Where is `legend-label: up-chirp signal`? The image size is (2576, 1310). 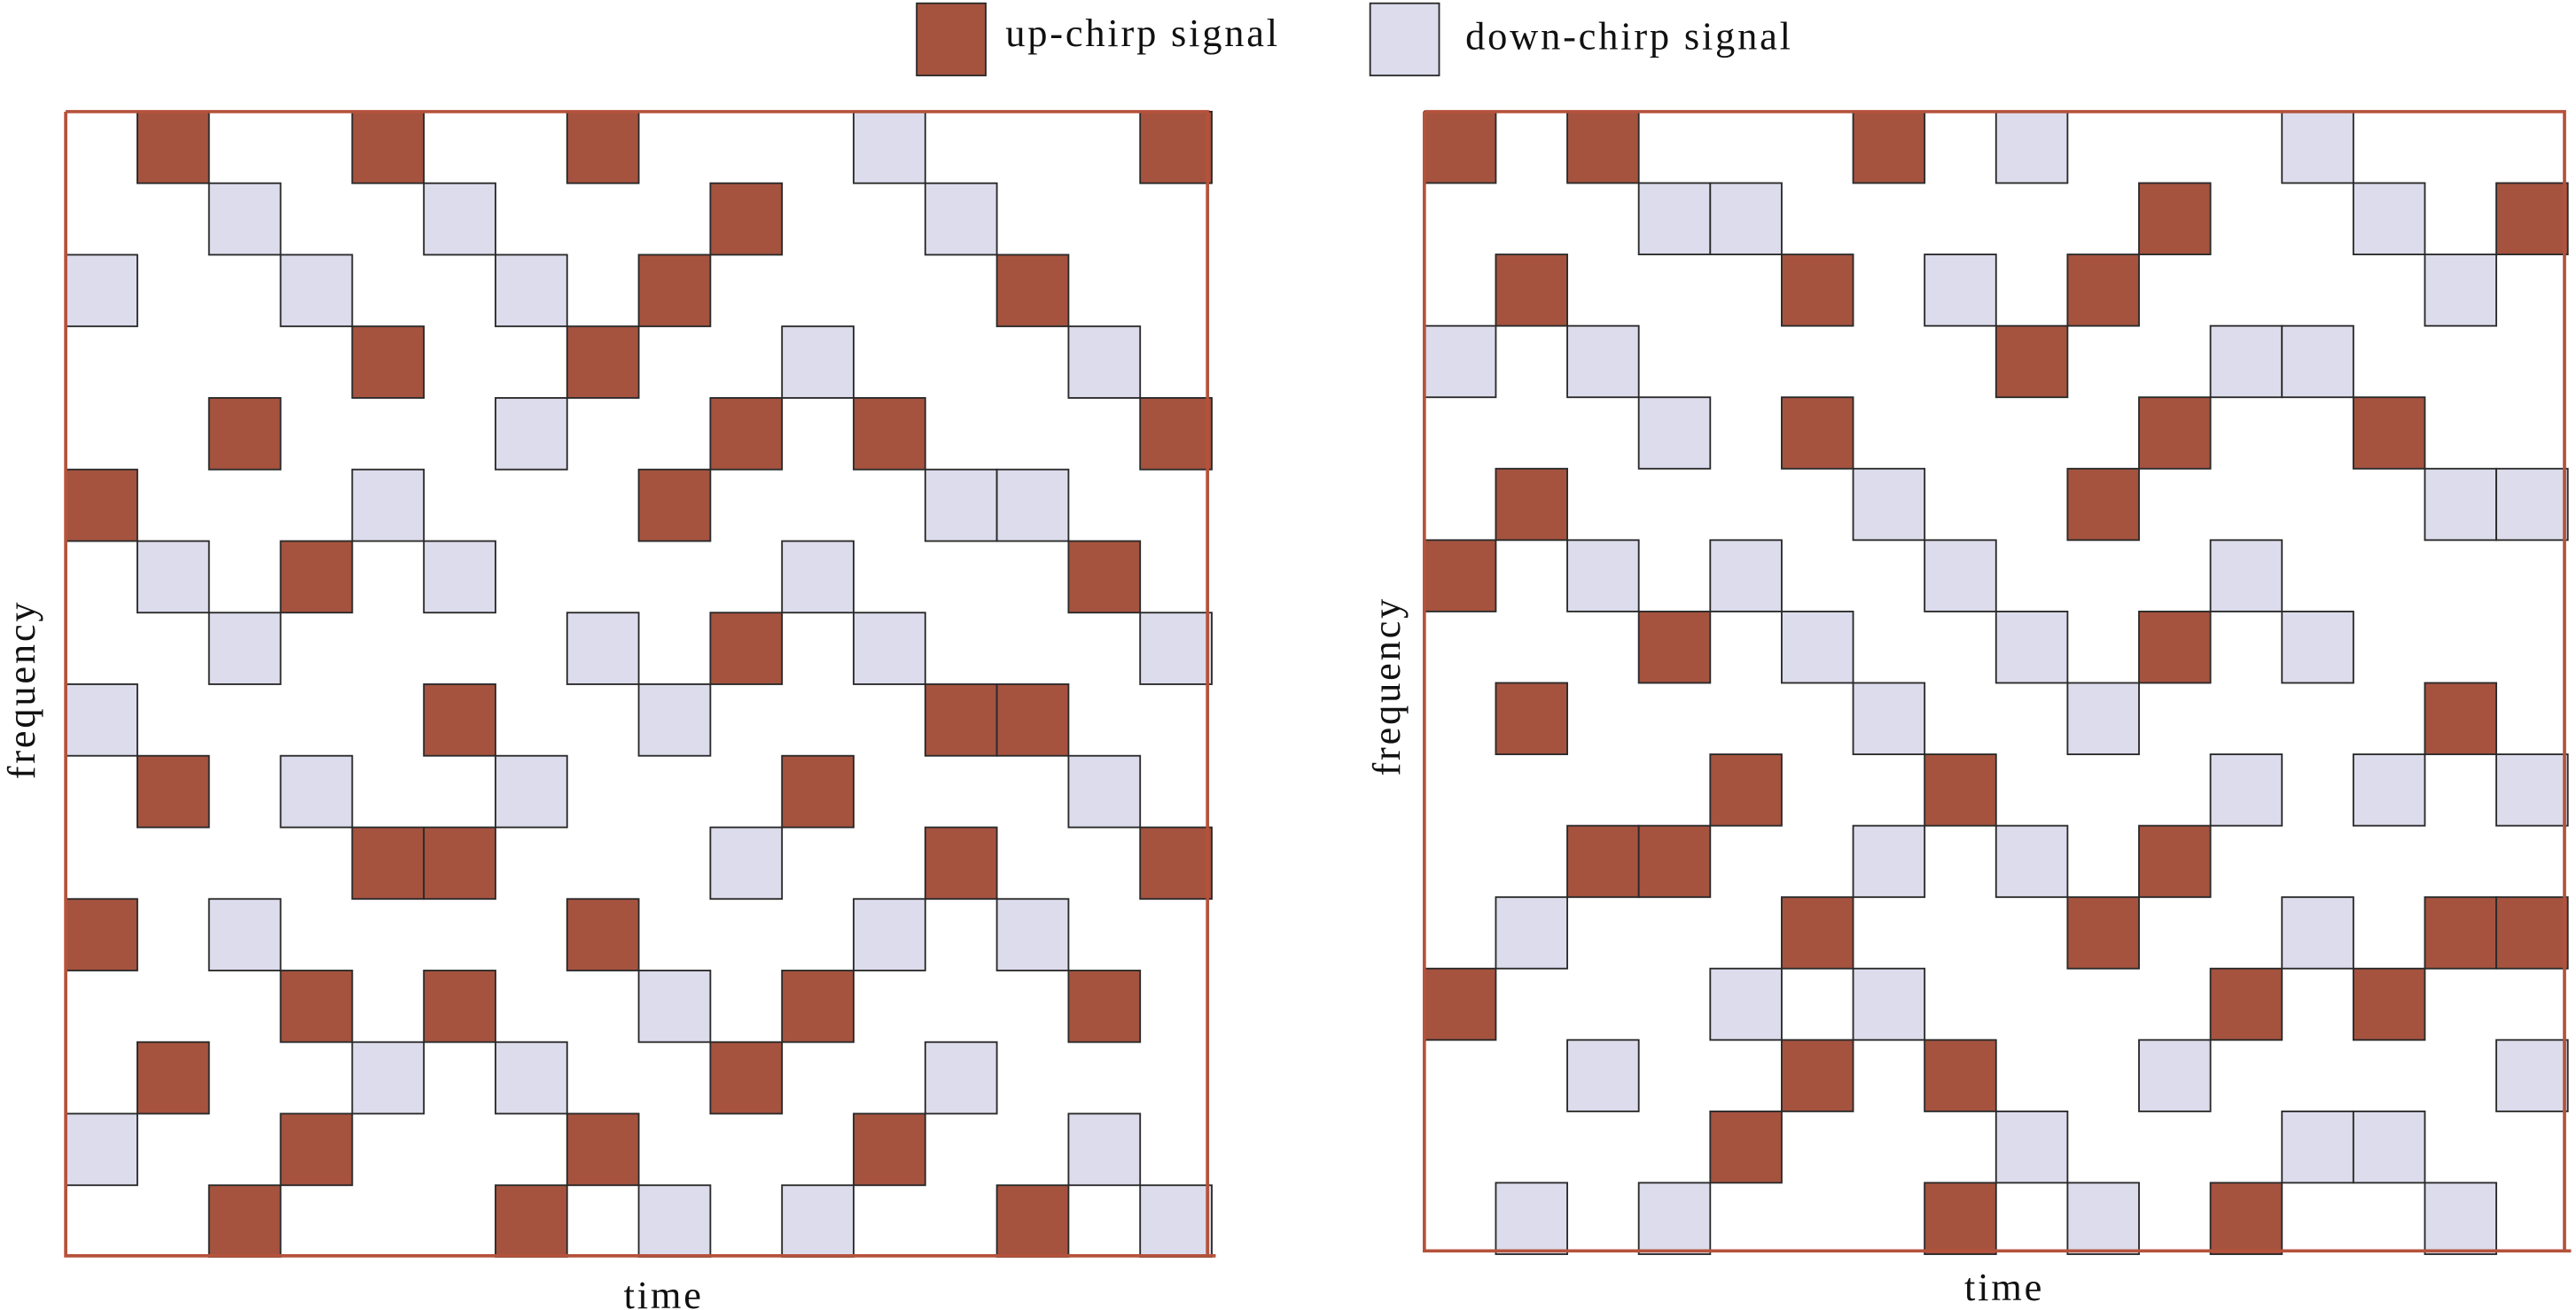 legend-label: up-chirp signal is located at coordinates (1142, 33).